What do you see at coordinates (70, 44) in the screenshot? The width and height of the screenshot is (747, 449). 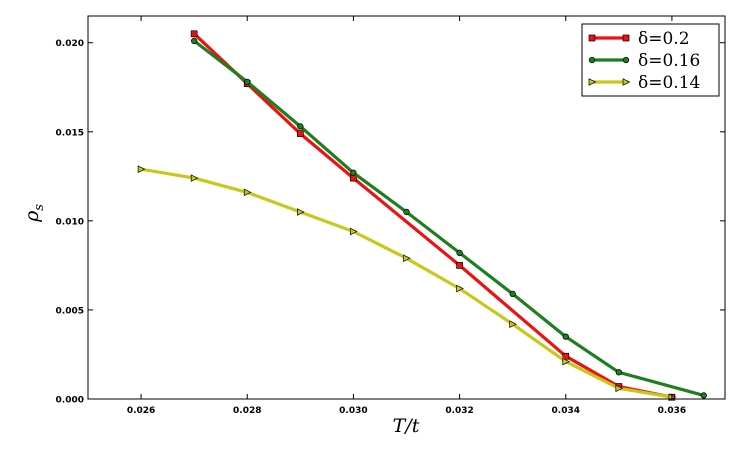 I see `y-tick-label: 0.020` at bounding box center [70, 44].